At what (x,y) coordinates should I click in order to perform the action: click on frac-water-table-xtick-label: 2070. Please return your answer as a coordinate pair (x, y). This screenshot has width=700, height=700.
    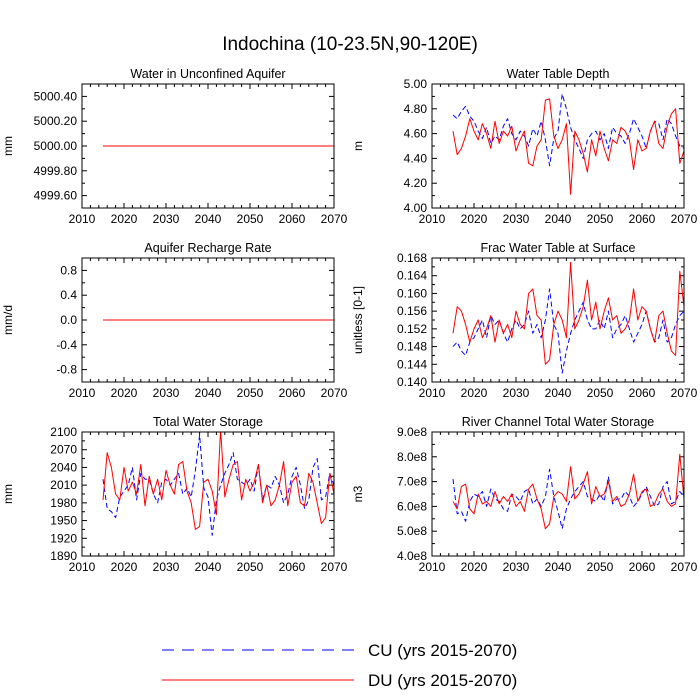
    Looking at the image, I should click on (684, 393).